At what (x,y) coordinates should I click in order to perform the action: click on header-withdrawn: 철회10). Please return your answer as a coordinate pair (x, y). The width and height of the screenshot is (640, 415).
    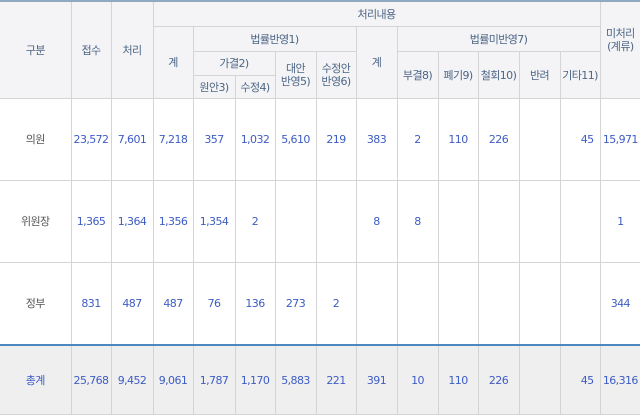
    Looking at the image, I should click on (498, 75).